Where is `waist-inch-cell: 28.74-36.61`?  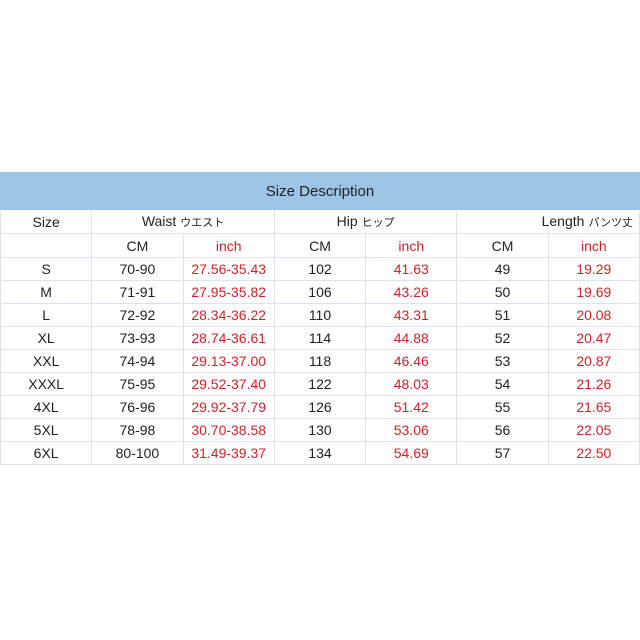 waist-inch-cell: 28.74-36.61 is located at coordinates (228, 338).